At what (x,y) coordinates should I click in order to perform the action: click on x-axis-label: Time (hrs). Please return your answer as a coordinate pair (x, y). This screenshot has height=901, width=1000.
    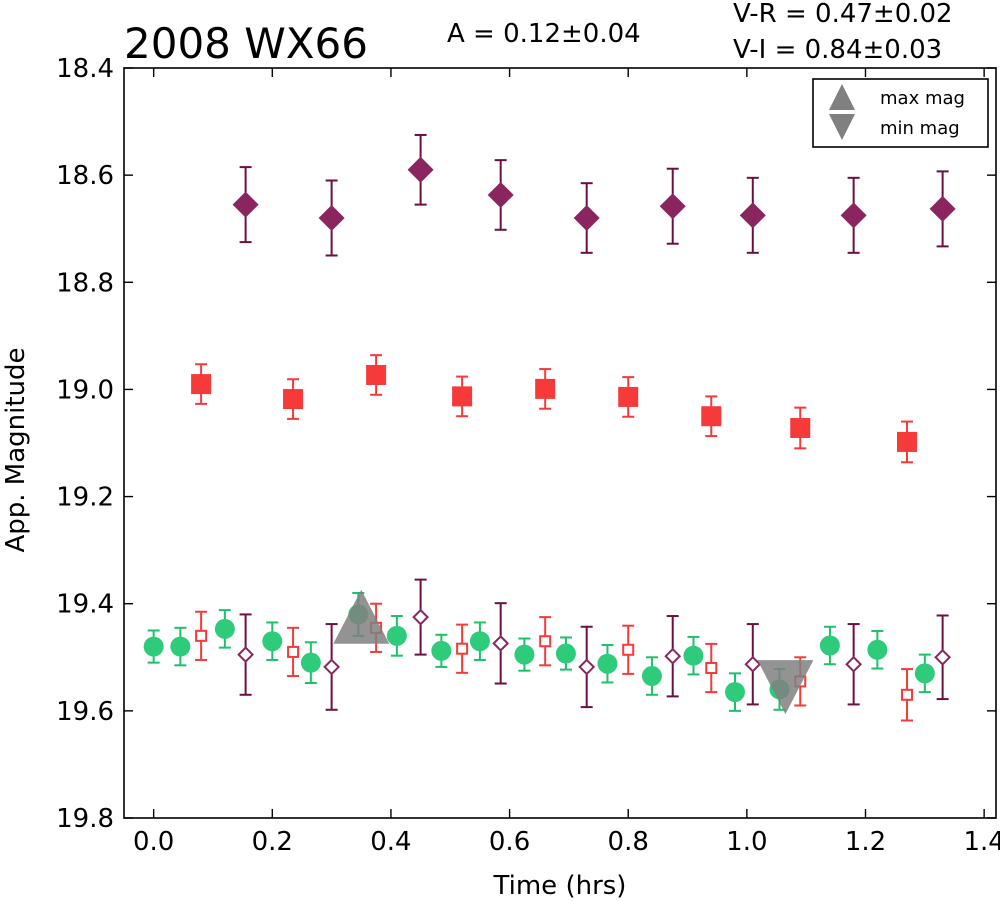
    Looking at the image, I should click on (560, 886).